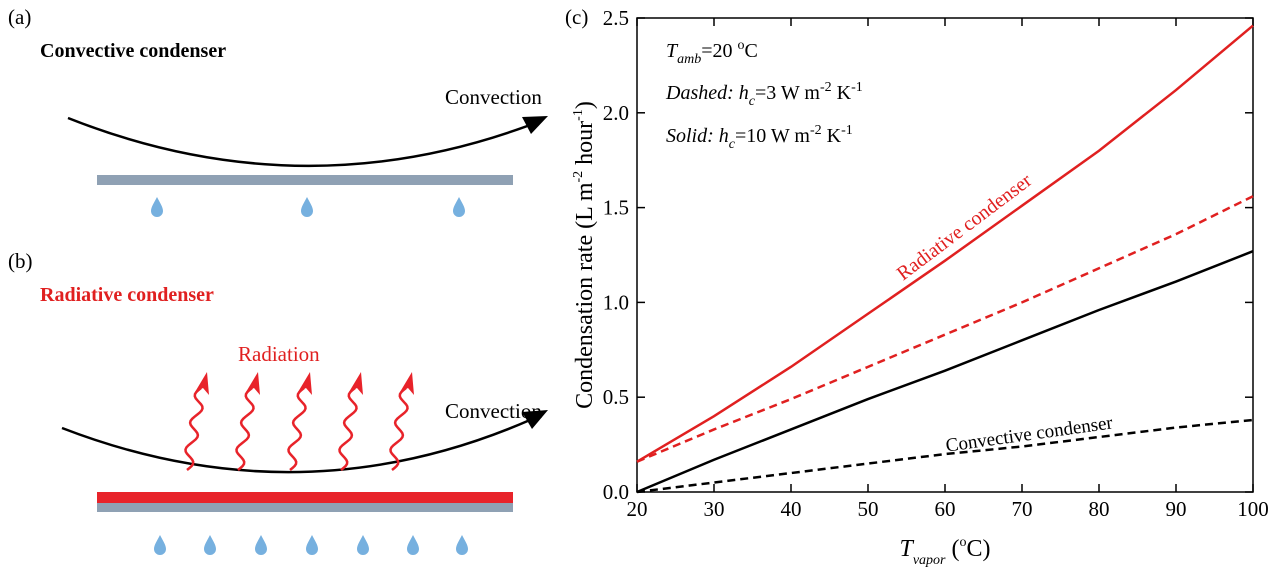  I want to click on curve-label: Convective condenser, so click(1029, 434).